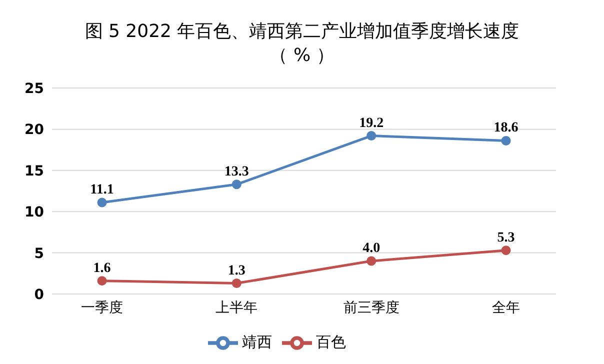  Describe the element at coordinates (237, 270) in the screenshot. I see `data-label: 1.3` at that location.